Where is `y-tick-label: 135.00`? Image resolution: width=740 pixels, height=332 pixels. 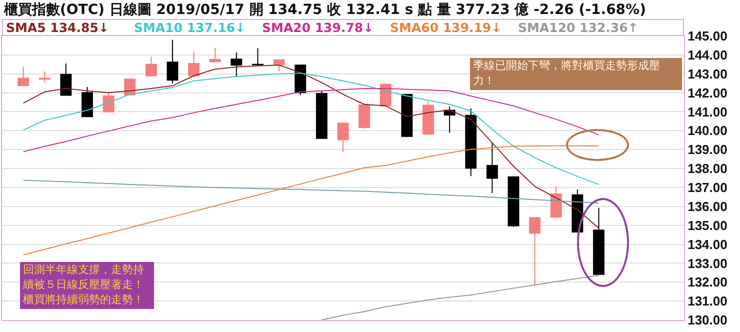
y-tick-label: 135.00 is located at coordinates (708, 225).